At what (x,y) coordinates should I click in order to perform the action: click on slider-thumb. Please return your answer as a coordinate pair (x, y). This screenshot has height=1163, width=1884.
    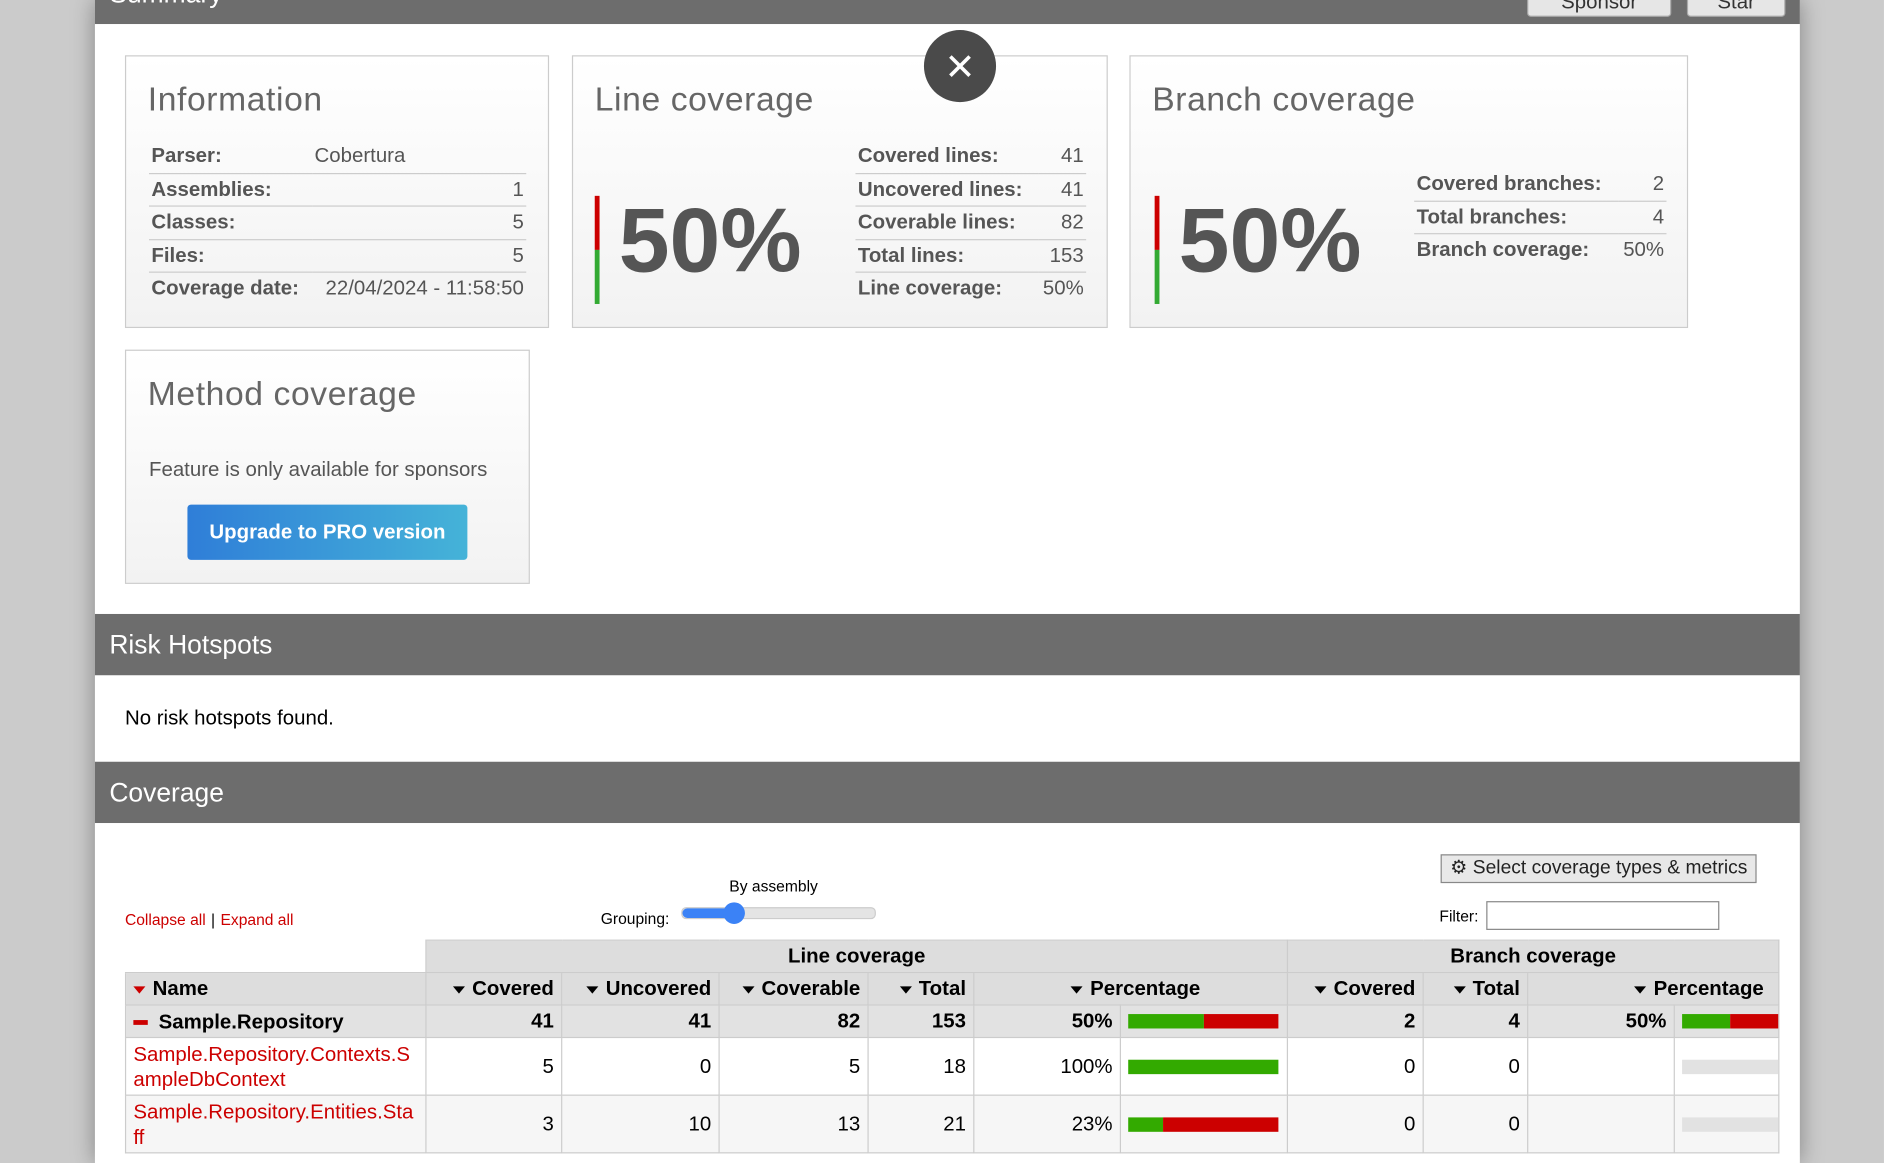
    Looking at the image, I should click on (734, 913).